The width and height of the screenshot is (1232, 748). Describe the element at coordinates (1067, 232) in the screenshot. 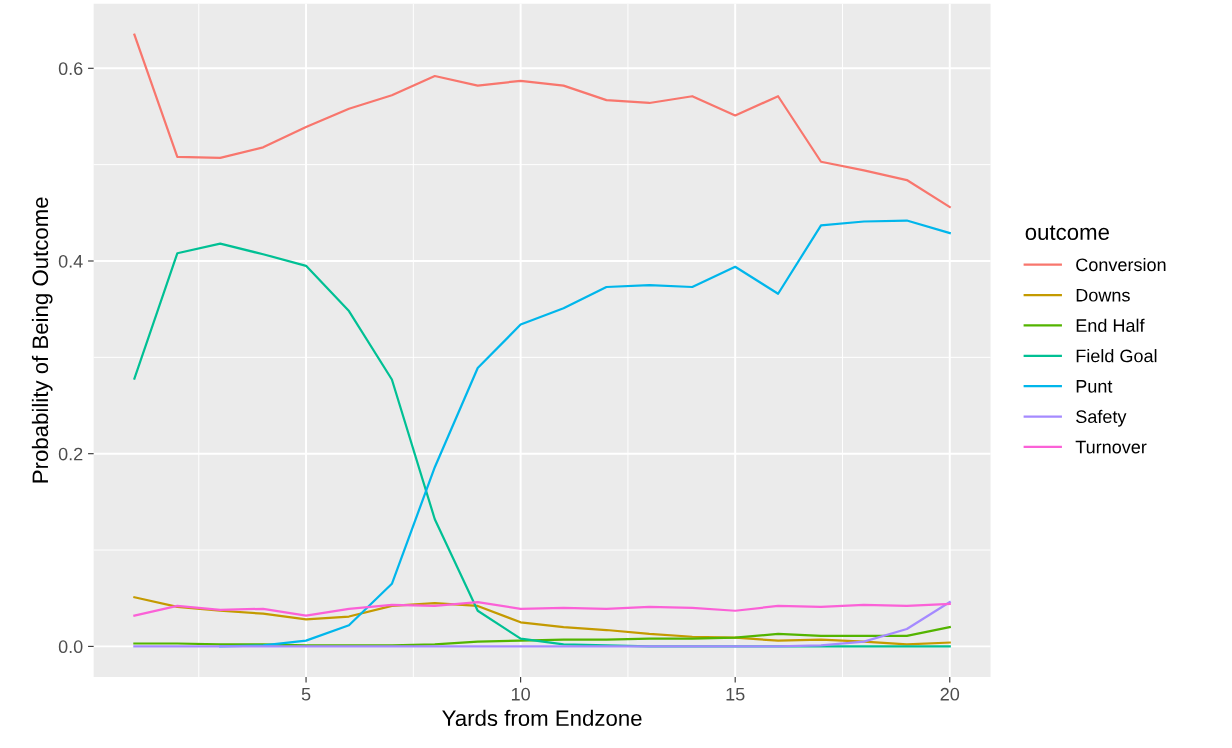

I see `legend-title: outcome` at that location.